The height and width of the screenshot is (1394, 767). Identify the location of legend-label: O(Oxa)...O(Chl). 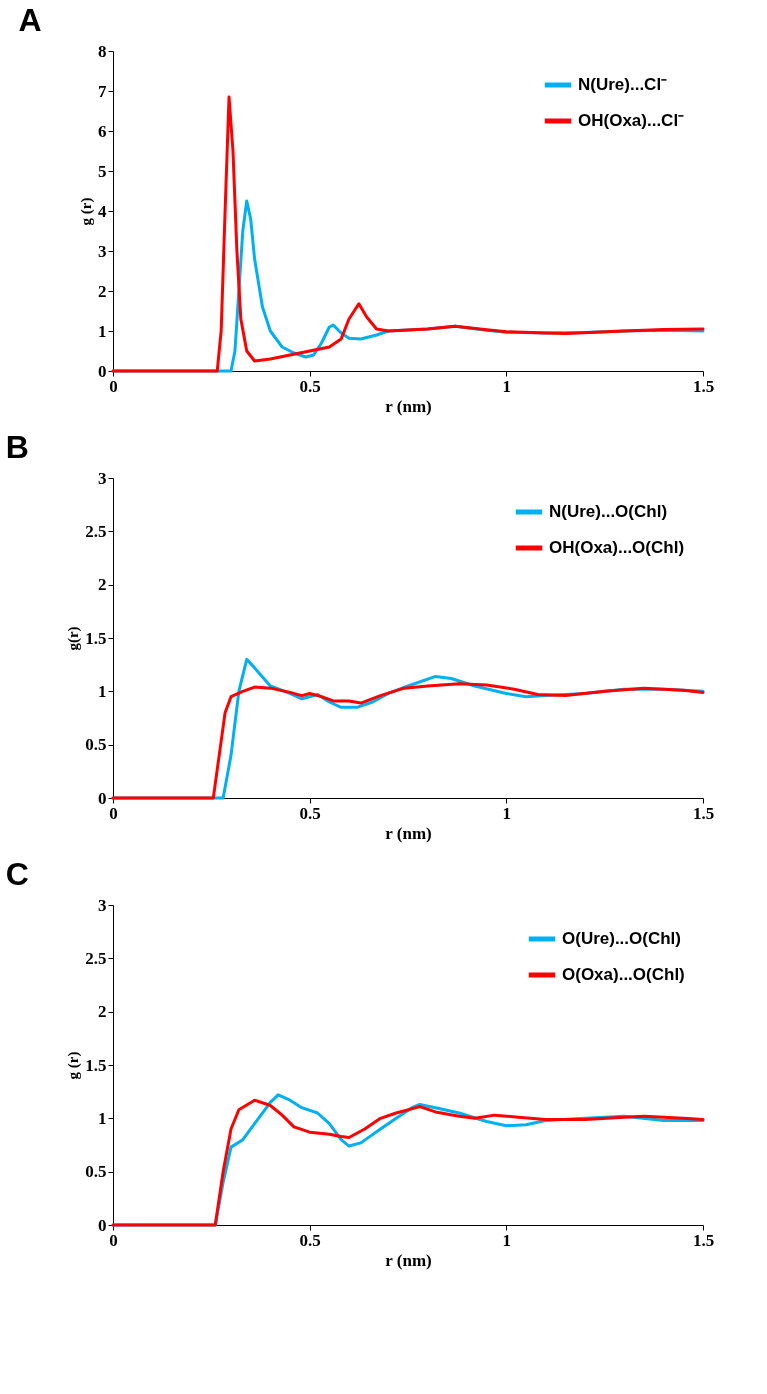
(623, 974).